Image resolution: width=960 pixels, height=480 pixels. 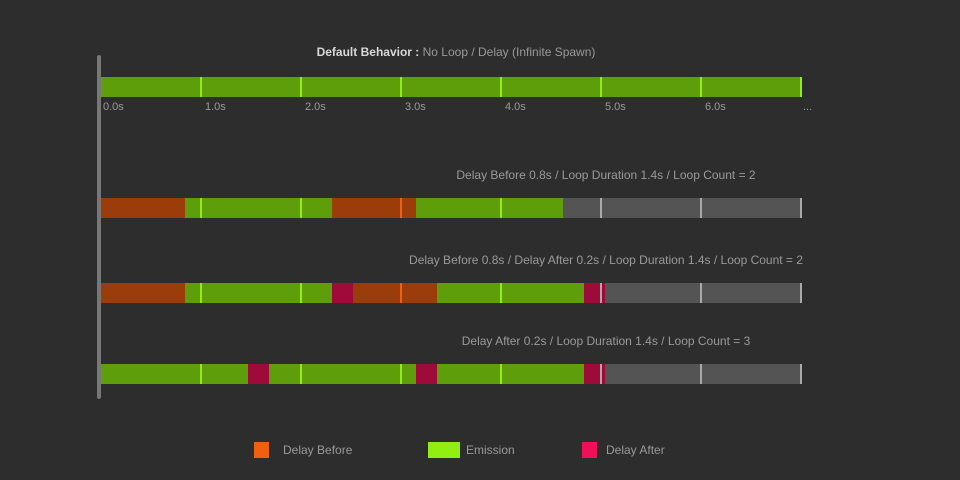 What do you see at coordinates (509, 52) in the screenshot?
I see `default-title-rest: No Loop / Delay (Infinite Spawn)` at bounding box center [509, 52].